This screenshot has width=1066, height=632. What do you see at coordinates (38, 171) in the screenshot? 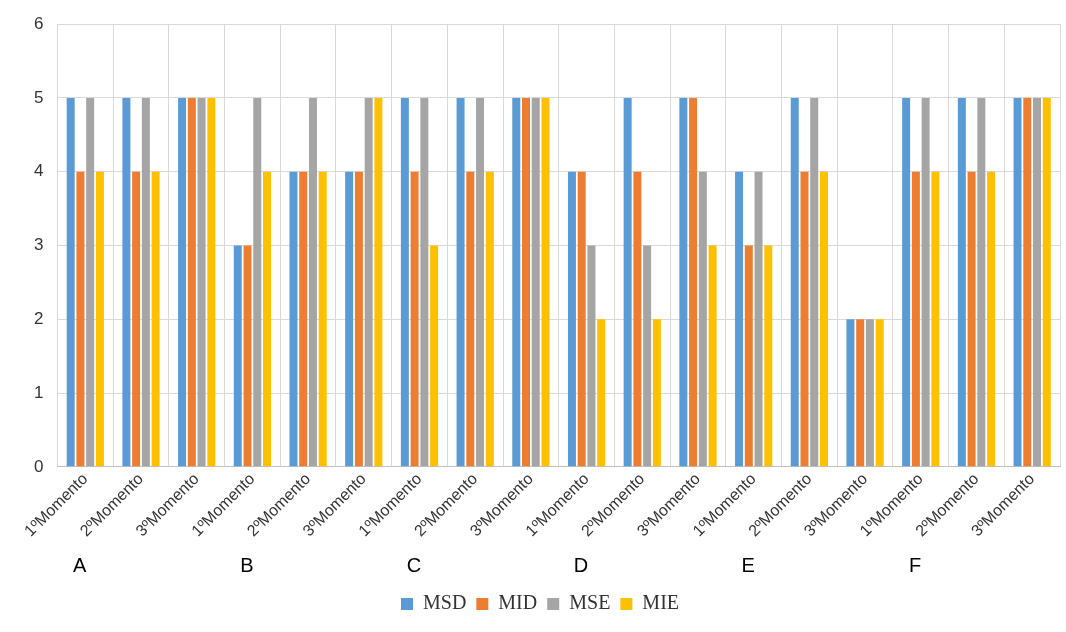
I see `y-tick-label: 4` at bounding box center [38, 171].